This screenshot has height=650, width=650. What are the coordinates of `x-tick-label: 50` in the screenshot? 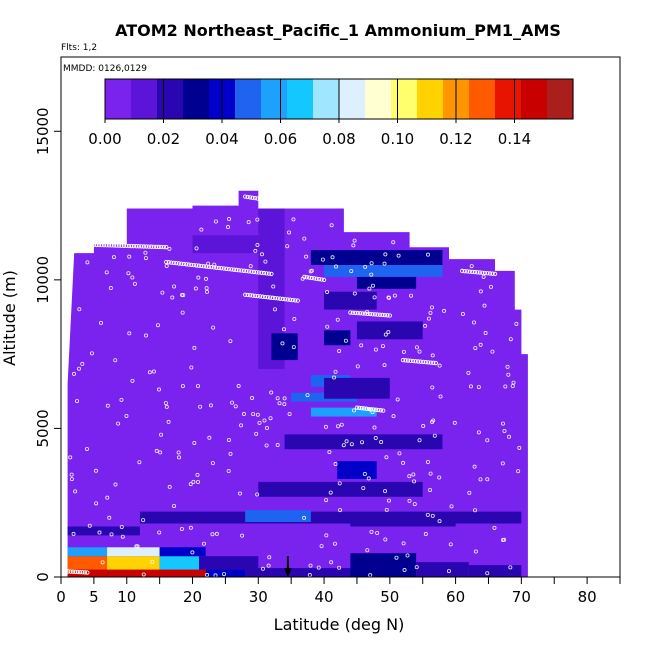 It's located at (389, 597).